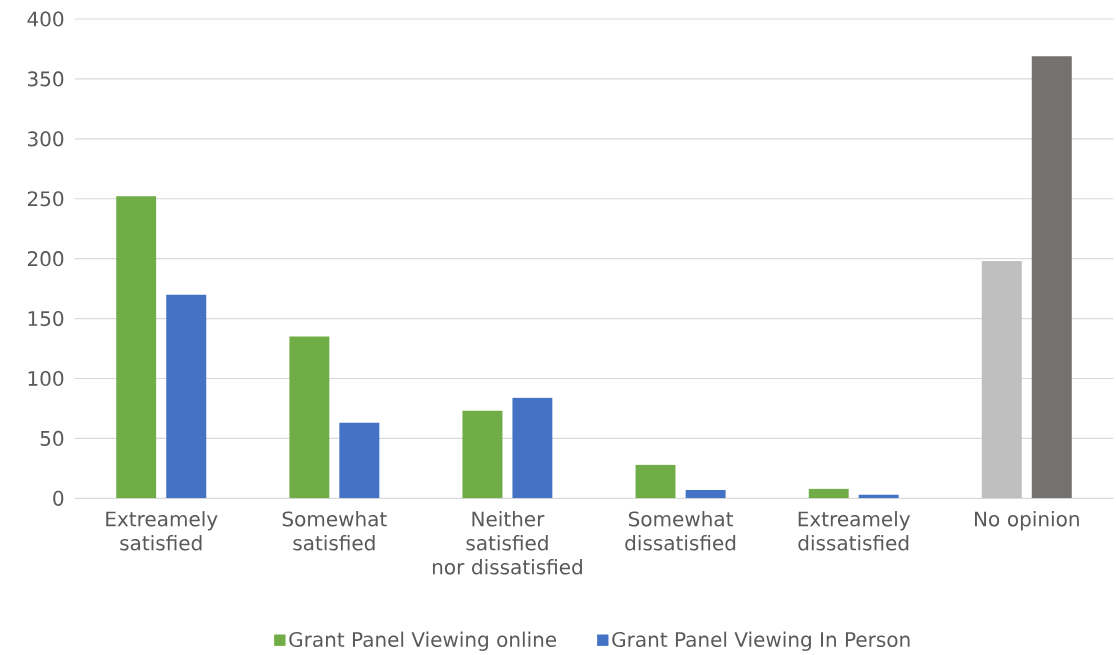 The image size is (1116, 655). What do you see at coordinates (52, 438) in the screenshot?
I see `y-tick-label: 50` at bounding box center [52, 438].